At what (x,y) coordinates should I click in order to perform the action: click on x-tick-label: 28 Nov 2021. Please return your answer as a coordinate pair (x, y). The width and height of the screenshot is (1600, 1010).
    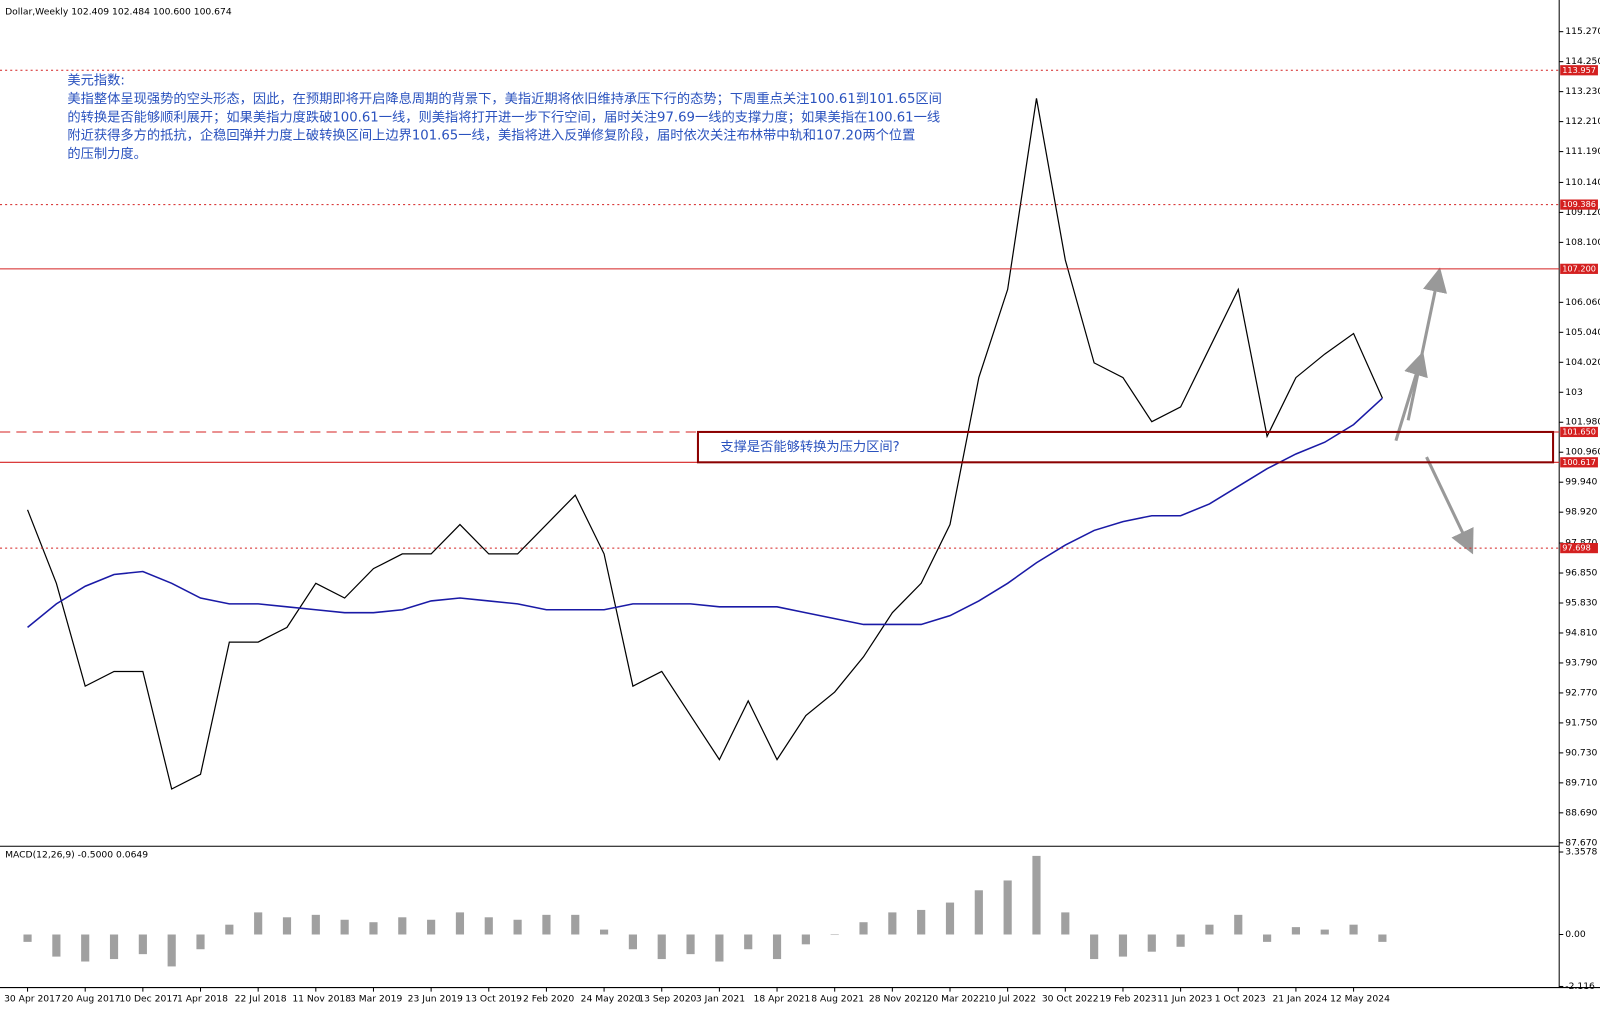
    Looking at the image, I should click on (898, 998).